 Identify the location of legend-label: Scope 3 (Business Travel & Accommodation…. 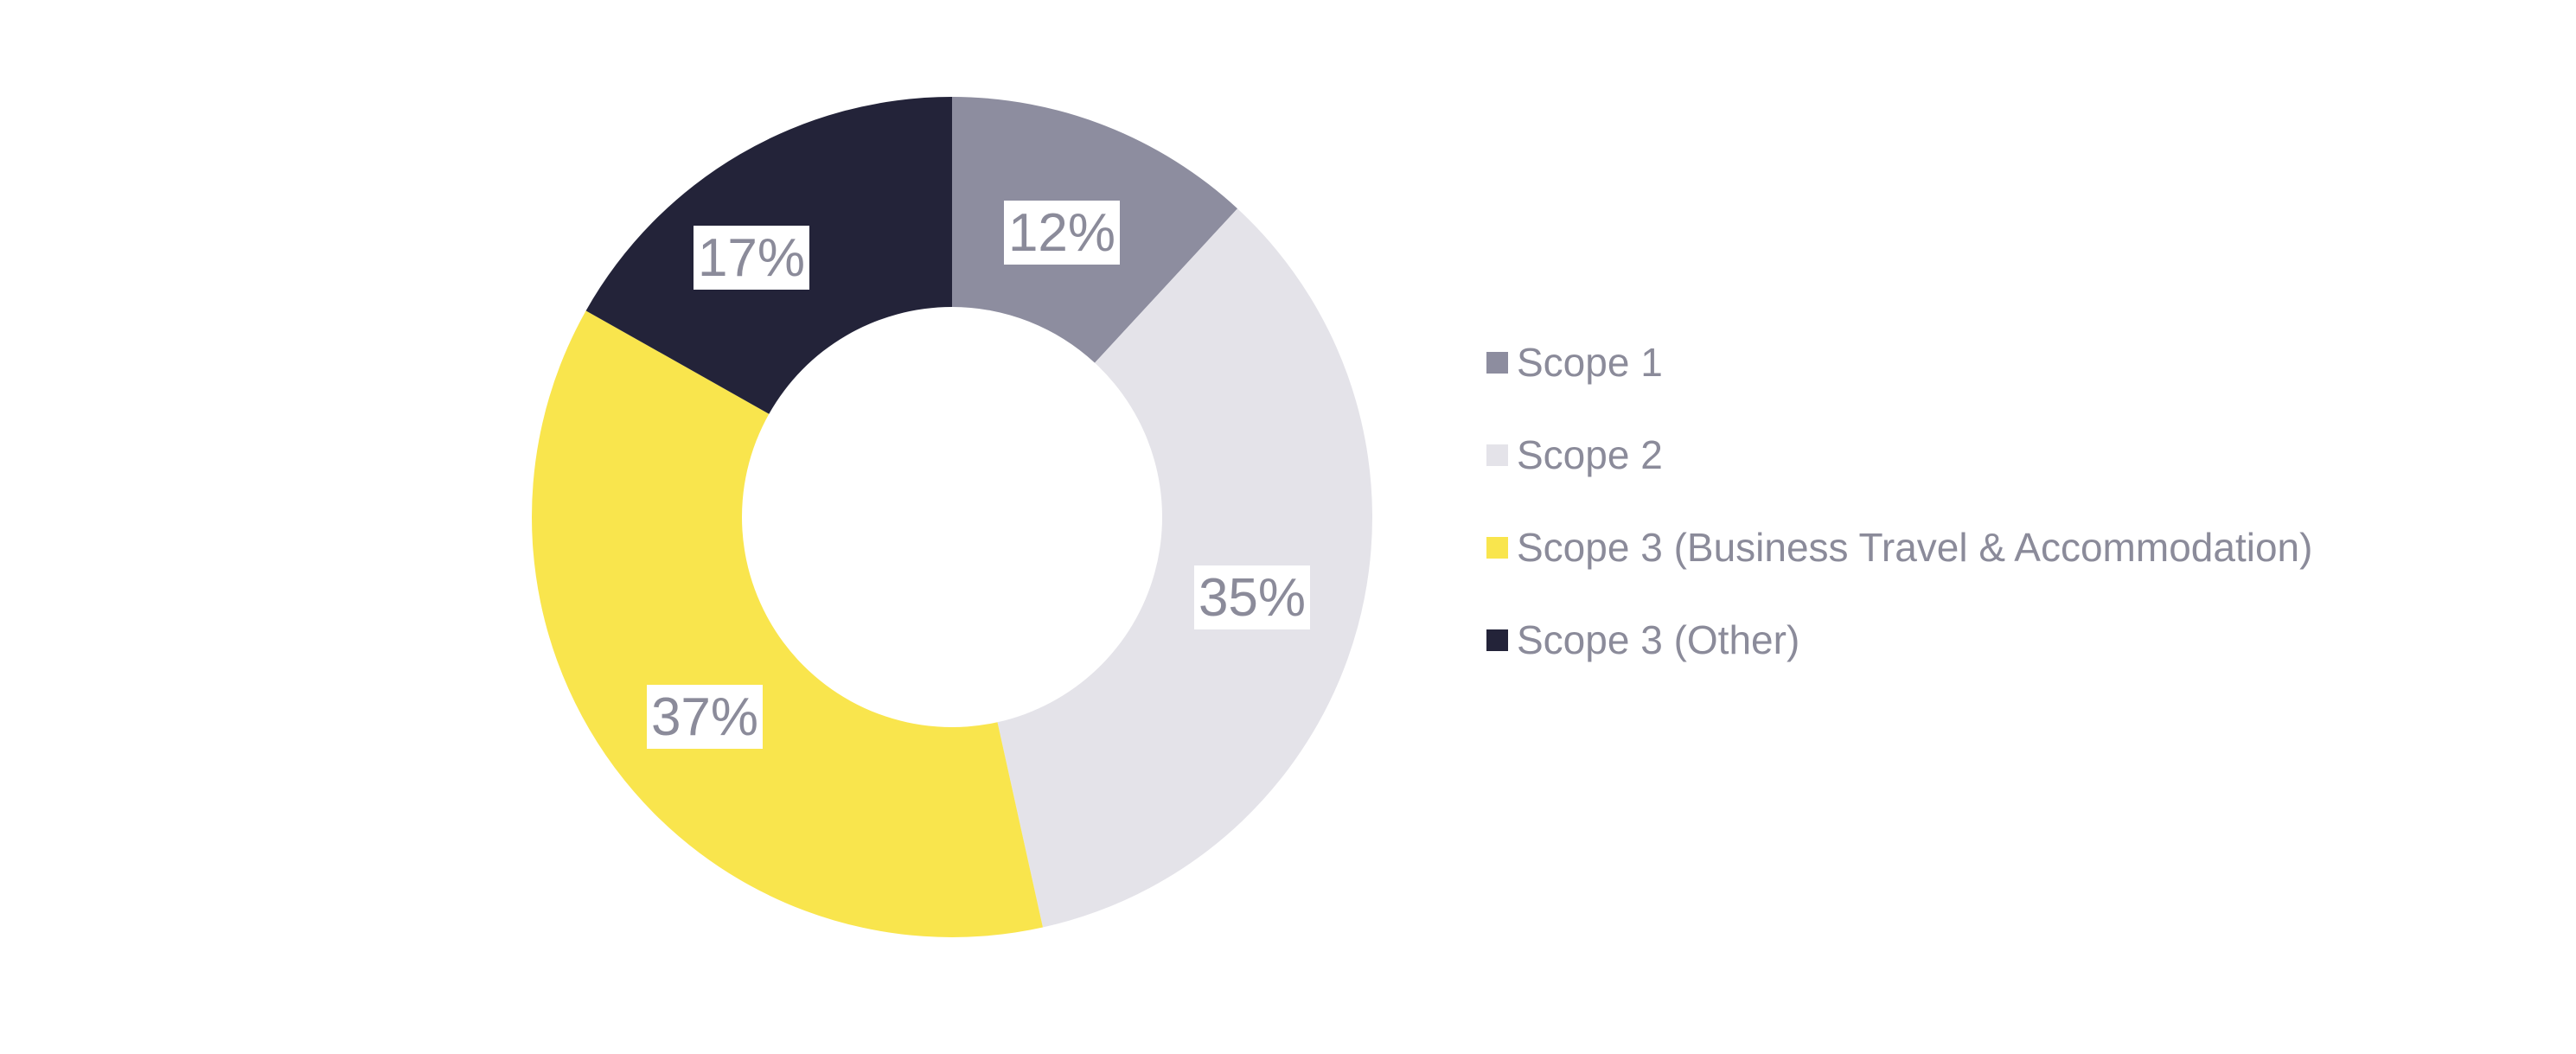
(1915, 547).